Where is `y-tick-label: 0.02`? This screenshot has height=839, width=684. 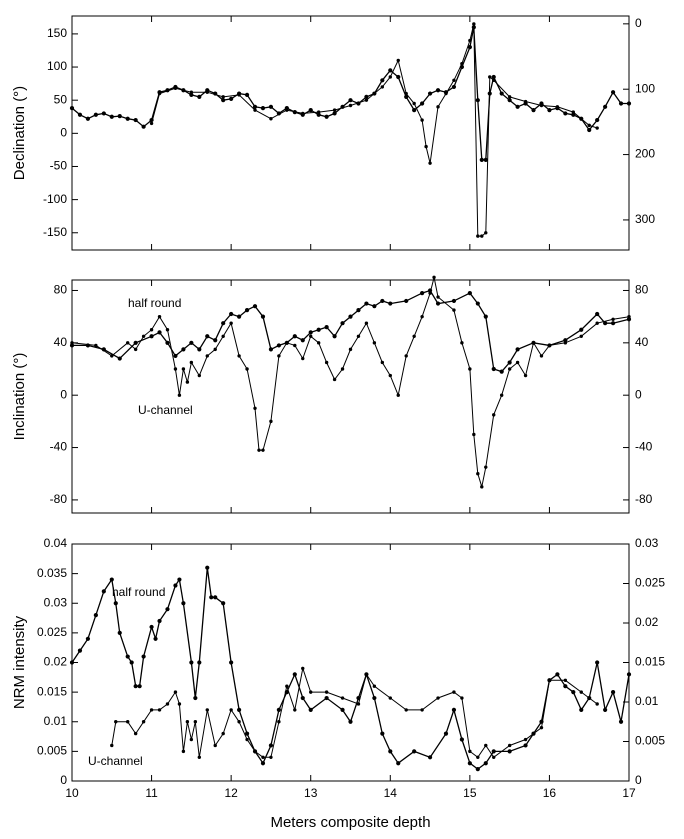 y-tick-label: 0.02 is located at coordinates (56, 662).